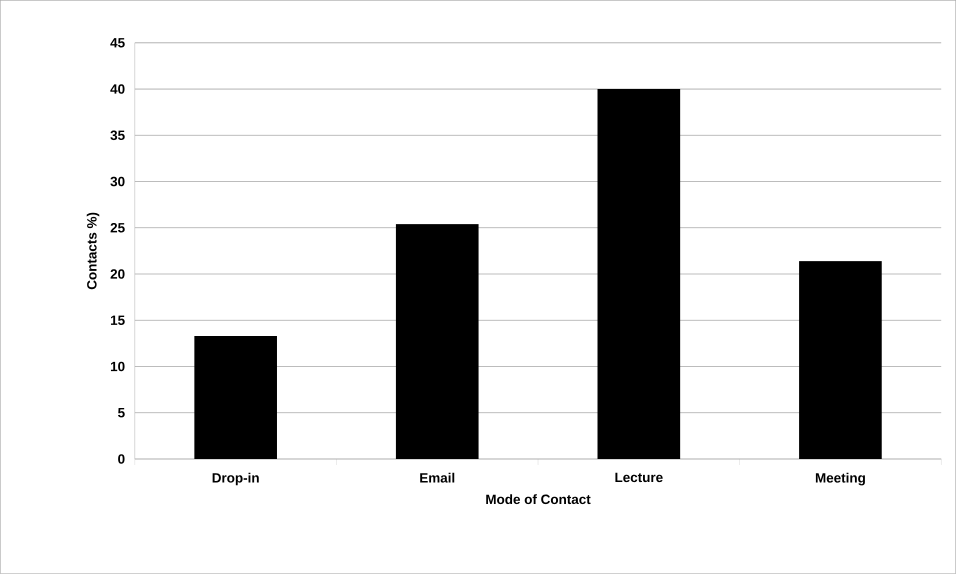 This screenshot has width=956, height=574. What do you see at coordinates (538, 499) in the screenshot?
I see `x-axis-title: Mode of Contact` at bounding box center [538, 499].